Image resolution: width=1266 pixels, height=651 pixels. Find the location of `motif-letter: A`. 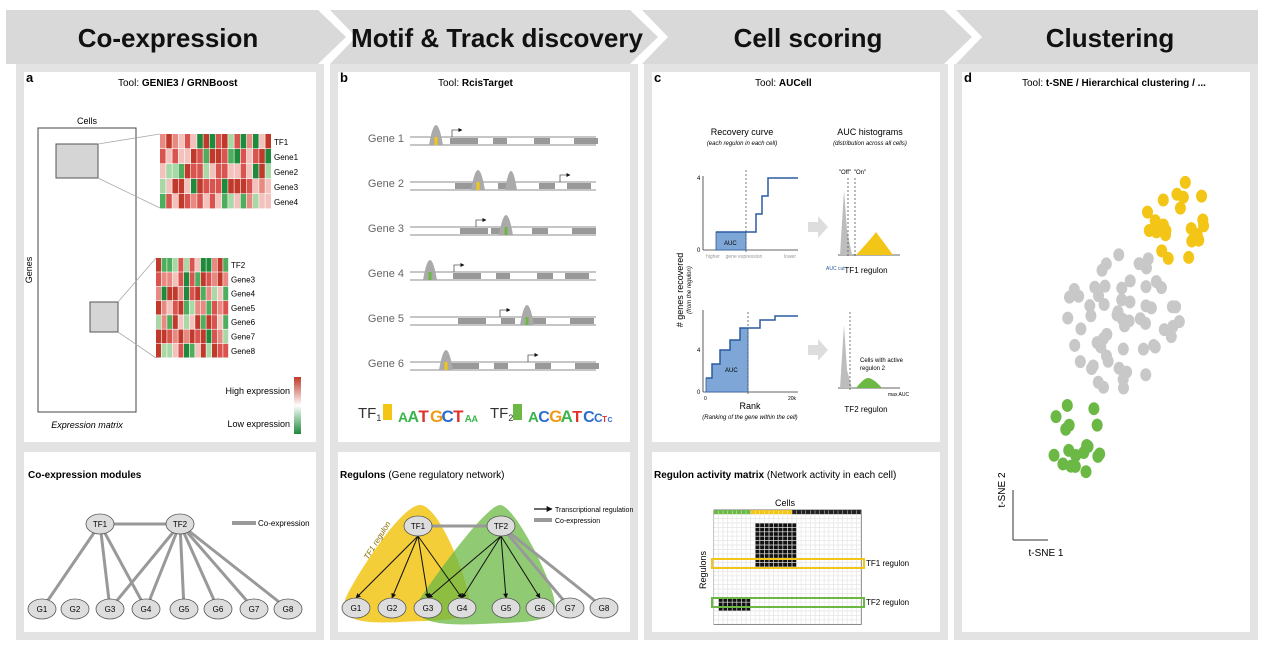

motif-letter: A is located at coordinates (474, 419).